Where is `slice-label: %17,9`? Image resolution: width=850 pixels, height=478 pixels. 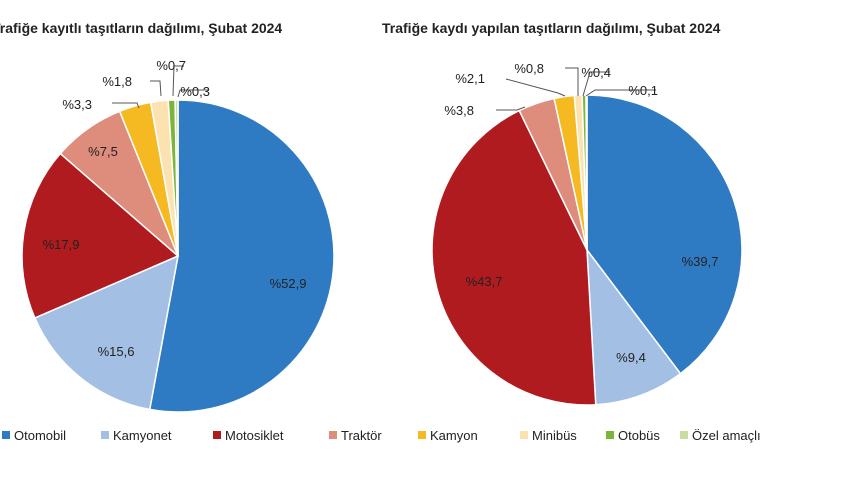 slice-label: %17,9 is located at coordinates (61, 244).